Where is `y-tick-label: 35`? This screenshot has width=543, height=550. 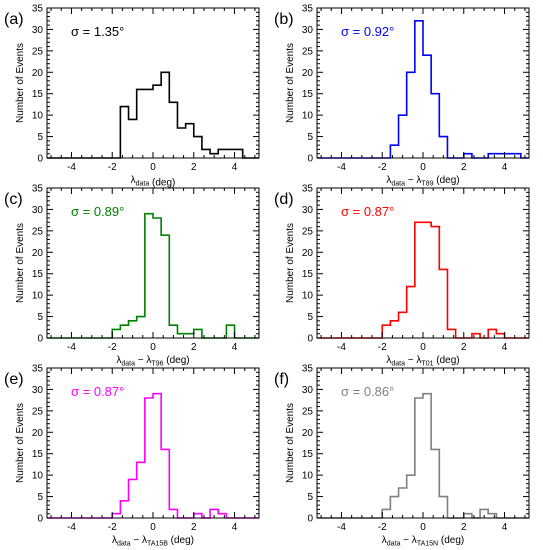 y-tick-label: 35 is located at coordinates (38, 369).